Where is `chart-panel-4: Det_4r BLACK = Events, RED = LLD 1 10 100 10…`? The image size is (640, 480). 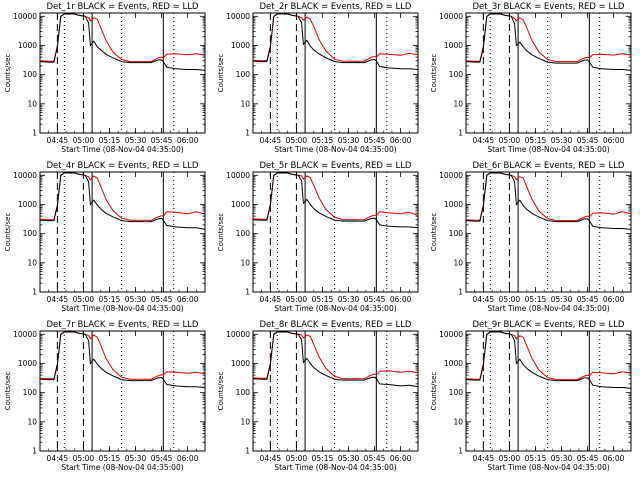 chart-panel-4: Det_4r BLACK = Events, RED = LLD 1 10 100 10… is located at coordinates (105, 237).